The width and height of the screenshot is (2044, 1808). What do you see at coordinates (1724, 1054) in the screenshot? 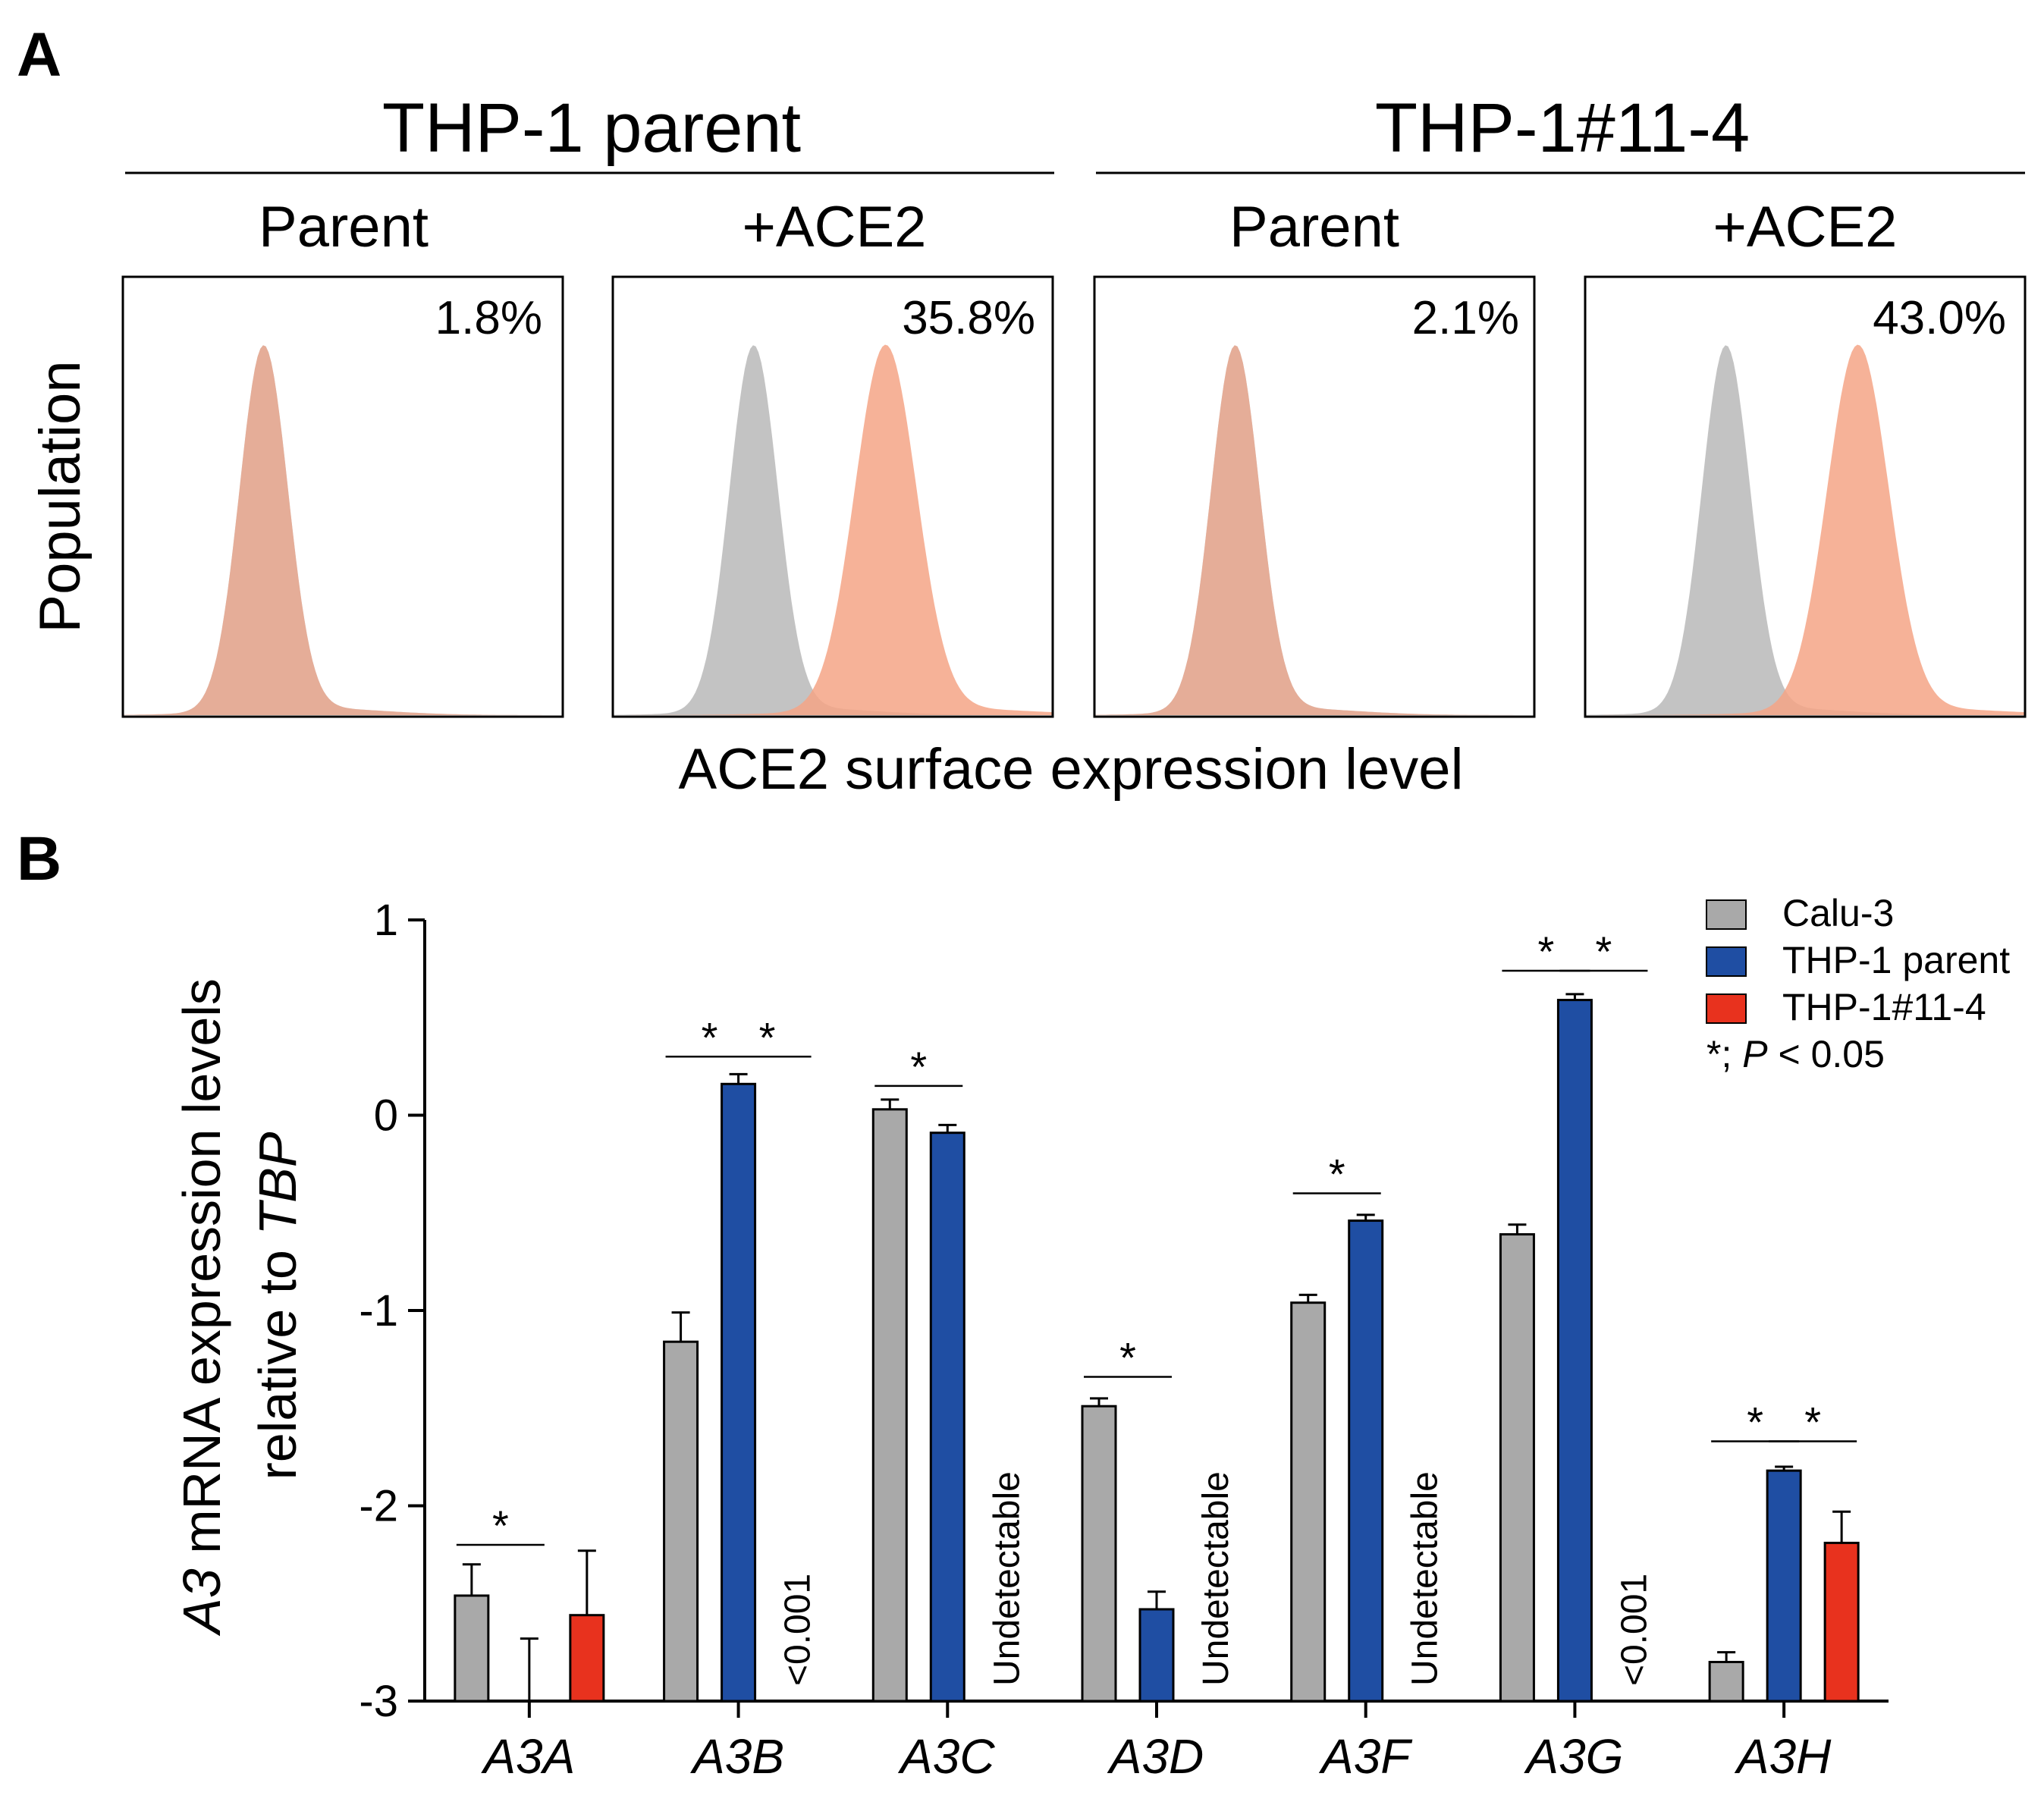
I see `legend-note-prefix: *;` at bounding box center [1724, 1054].